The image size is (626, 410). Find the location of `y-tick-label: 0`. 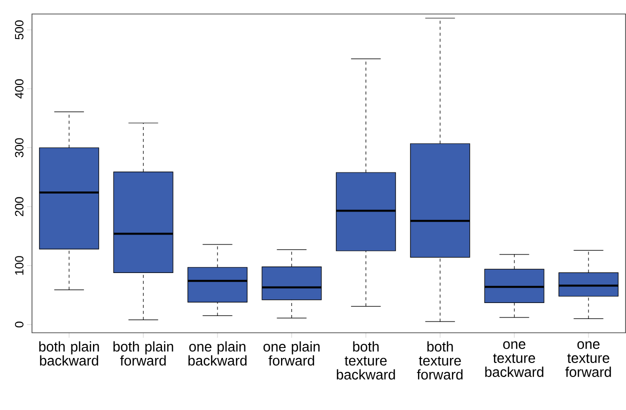

y-tick-label: 0 is located at coordinates (19, 325).